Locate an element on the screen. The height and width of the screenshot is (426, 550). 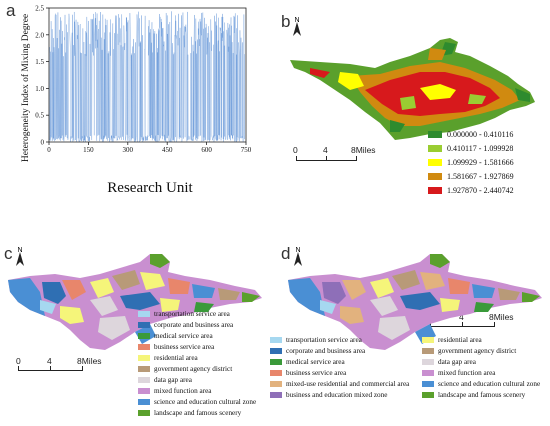
legend-b-item: 1.927870 - 2.440742 is located at coordinates (471, 190).